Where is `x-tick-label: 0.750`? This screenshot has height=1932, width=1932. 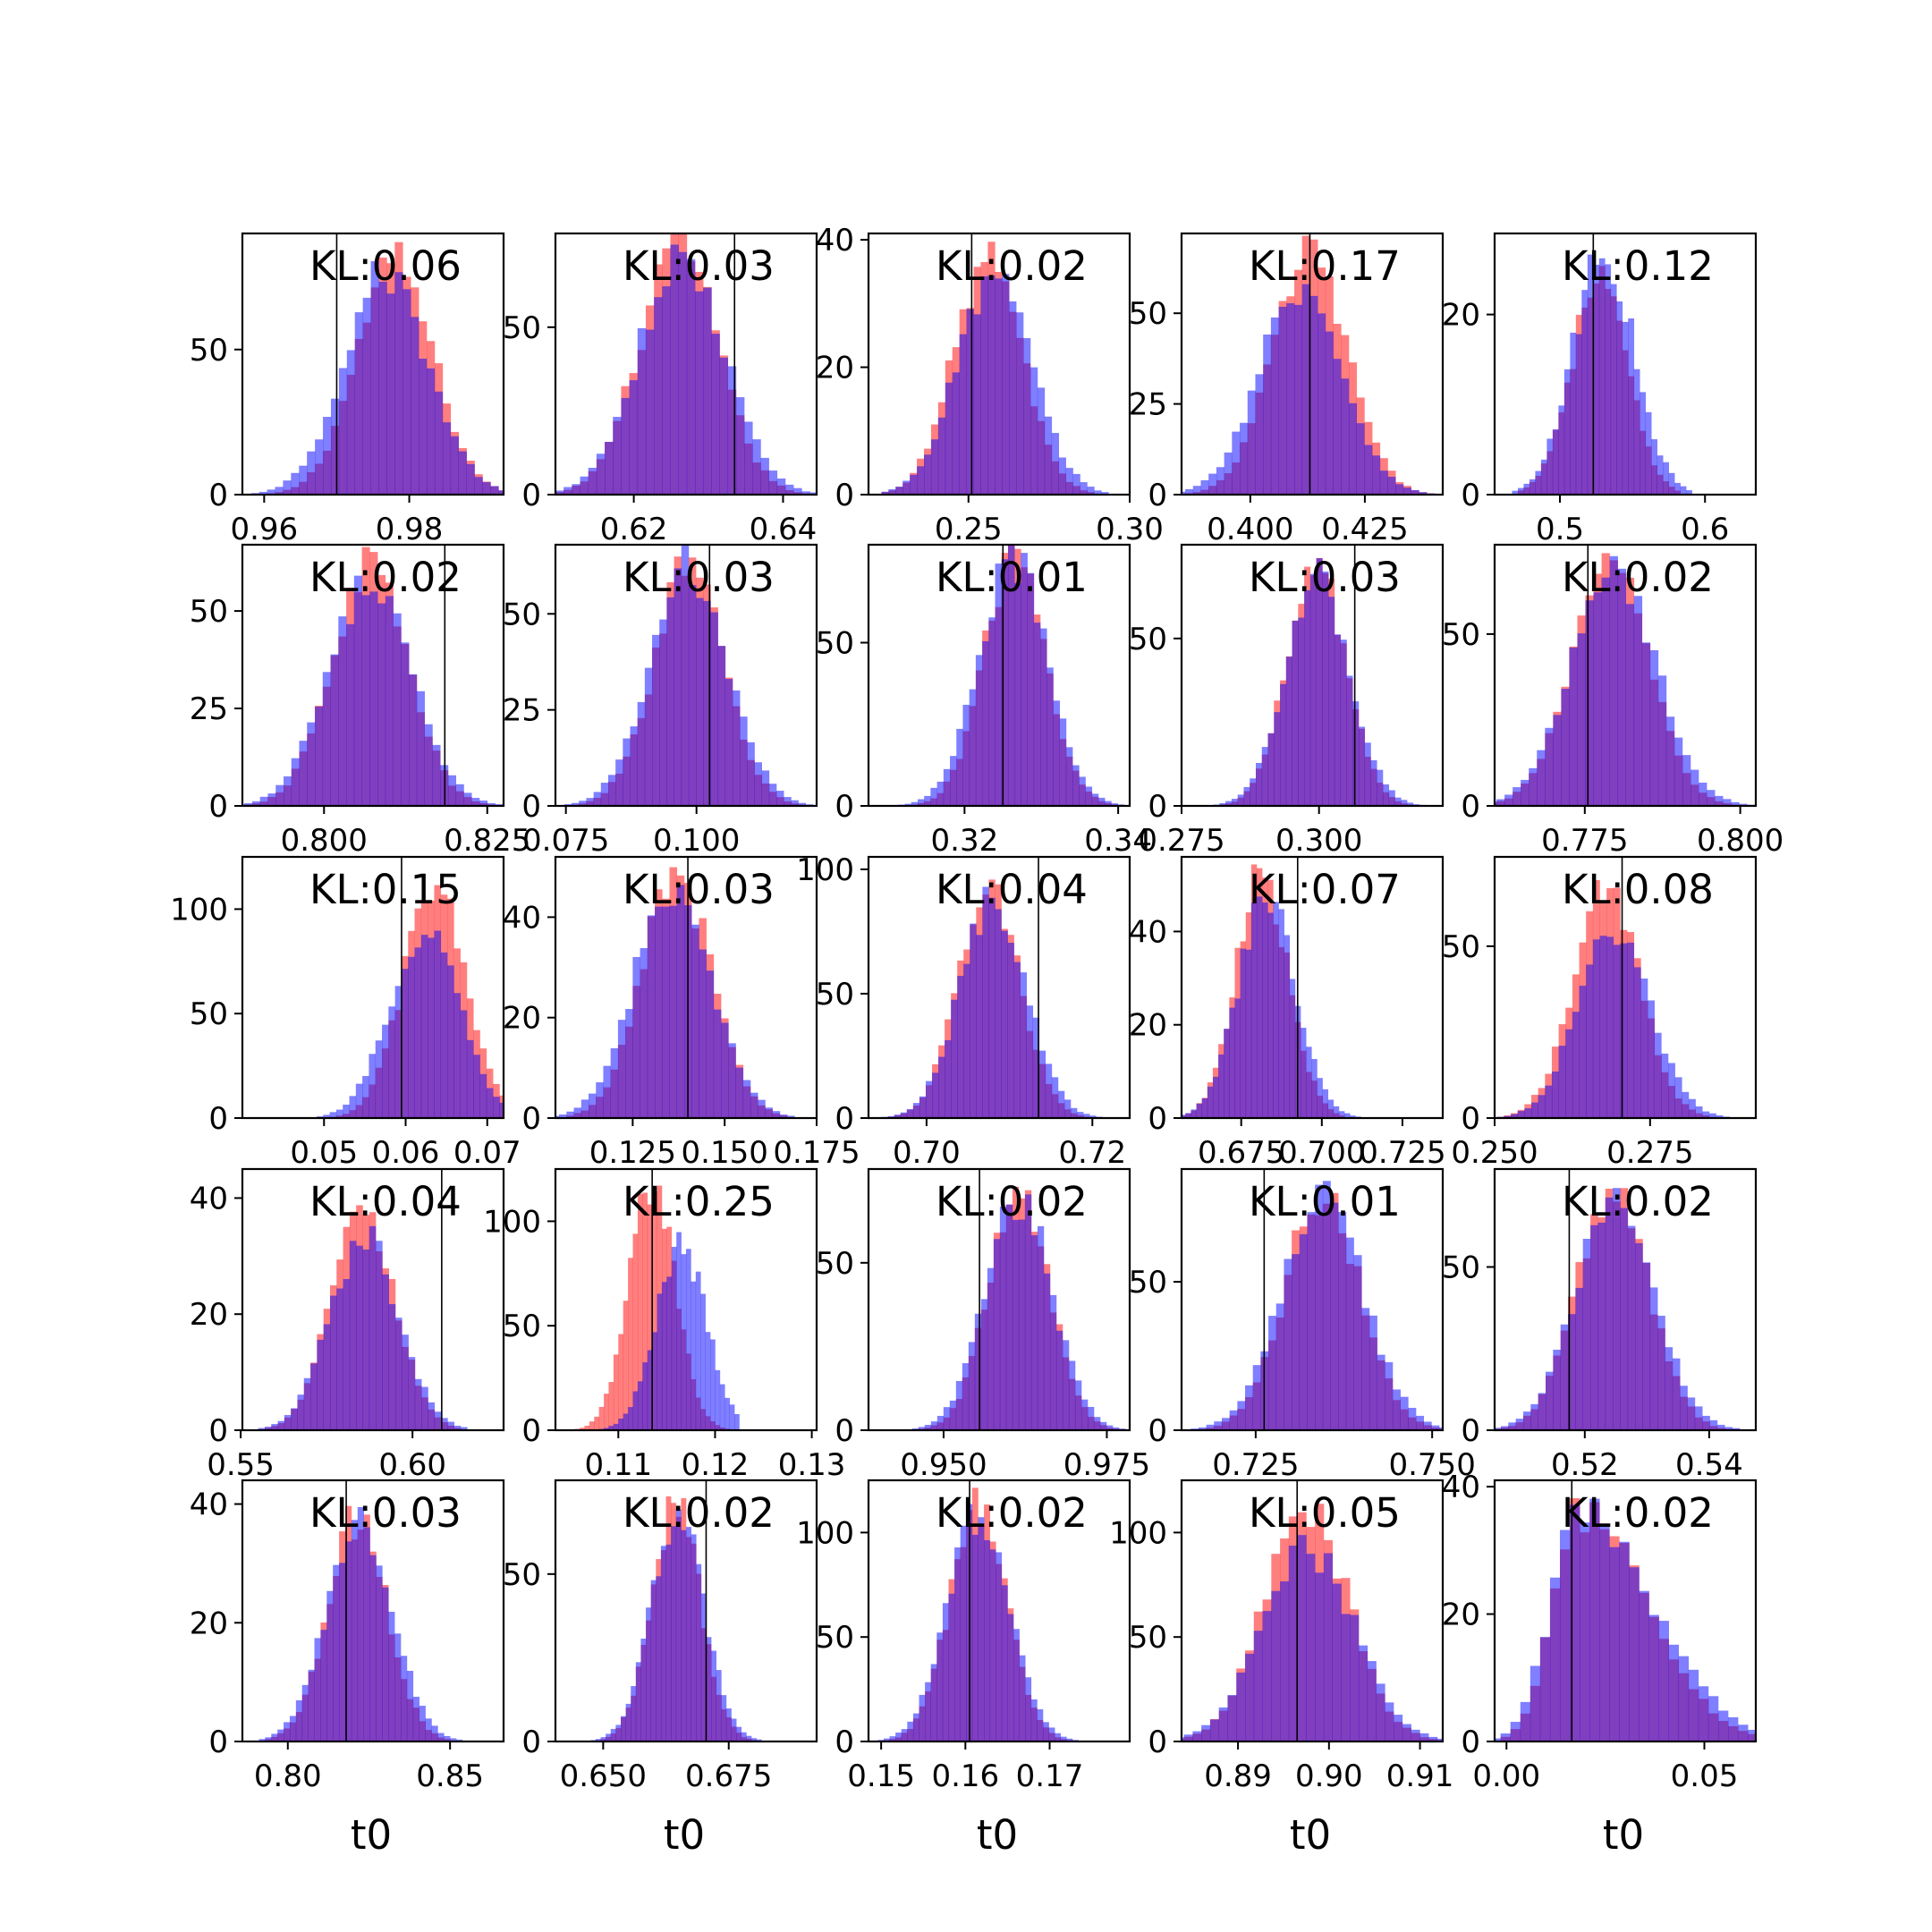
x-tick-label: 0.750 is located at coordinates (1431, 1465).